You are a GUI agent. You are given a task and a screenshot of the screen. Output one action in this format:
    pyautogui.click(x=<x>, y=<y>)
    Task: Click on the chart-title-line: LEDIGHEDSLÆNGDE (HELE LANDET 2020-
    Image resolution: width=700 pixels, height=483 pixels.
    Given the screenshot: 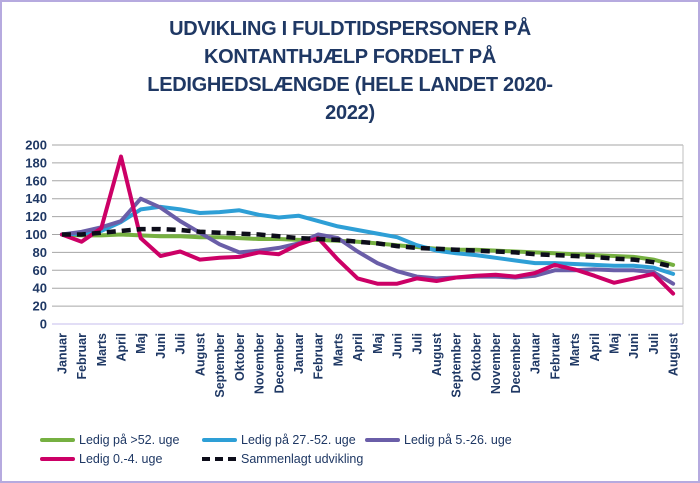 What is the action you would take?
    pyautogui.click(x=350, y=85)
    